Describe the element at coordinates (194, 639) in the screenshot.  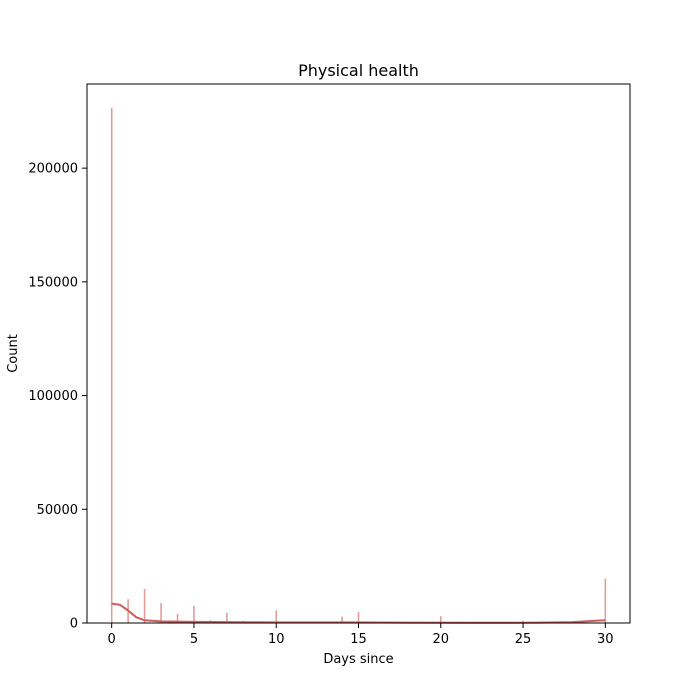
I see `x-tick-label: 5` at that location.